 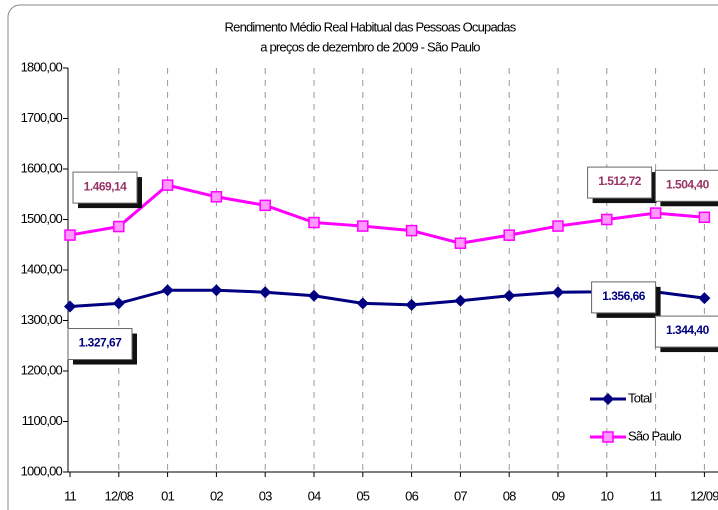 What do you see at coordinates (370, 46) in the screenshot?
I see `chart-subtitle: a preços de dezembro de 2009 - São Paulo` at bounding box center [370, 46].